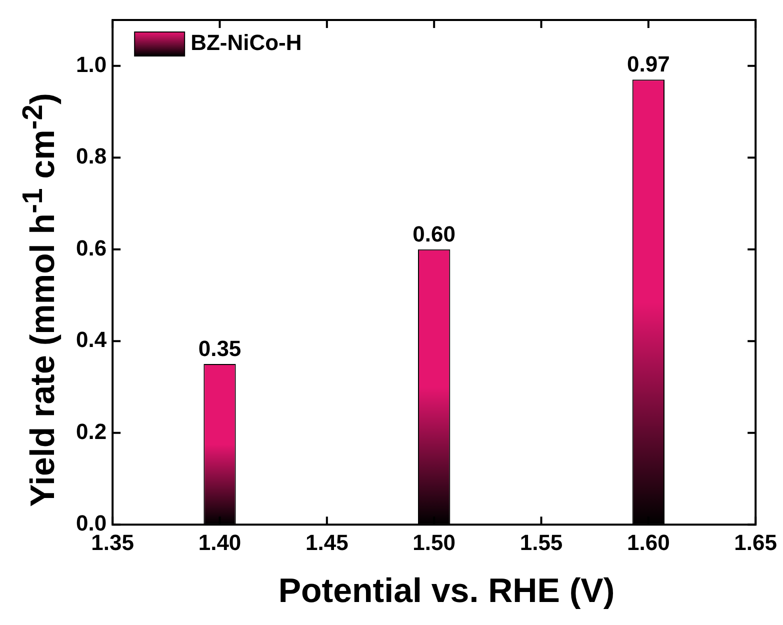 Image resolution: width=783 pixels, height=625 pixels. Describe the element at coordinates (541, 542) in the screenshot. I see `x-tick-label: 1.55` at that location.